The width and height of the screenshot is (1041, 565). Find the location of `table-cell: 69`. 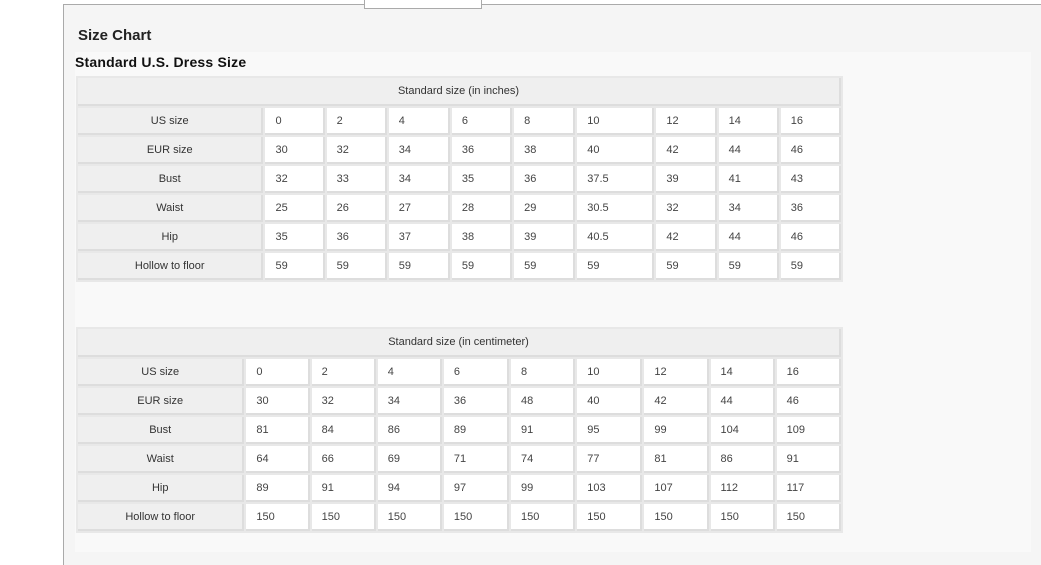

table-cell: 69 is located at coordinates (409, 459).